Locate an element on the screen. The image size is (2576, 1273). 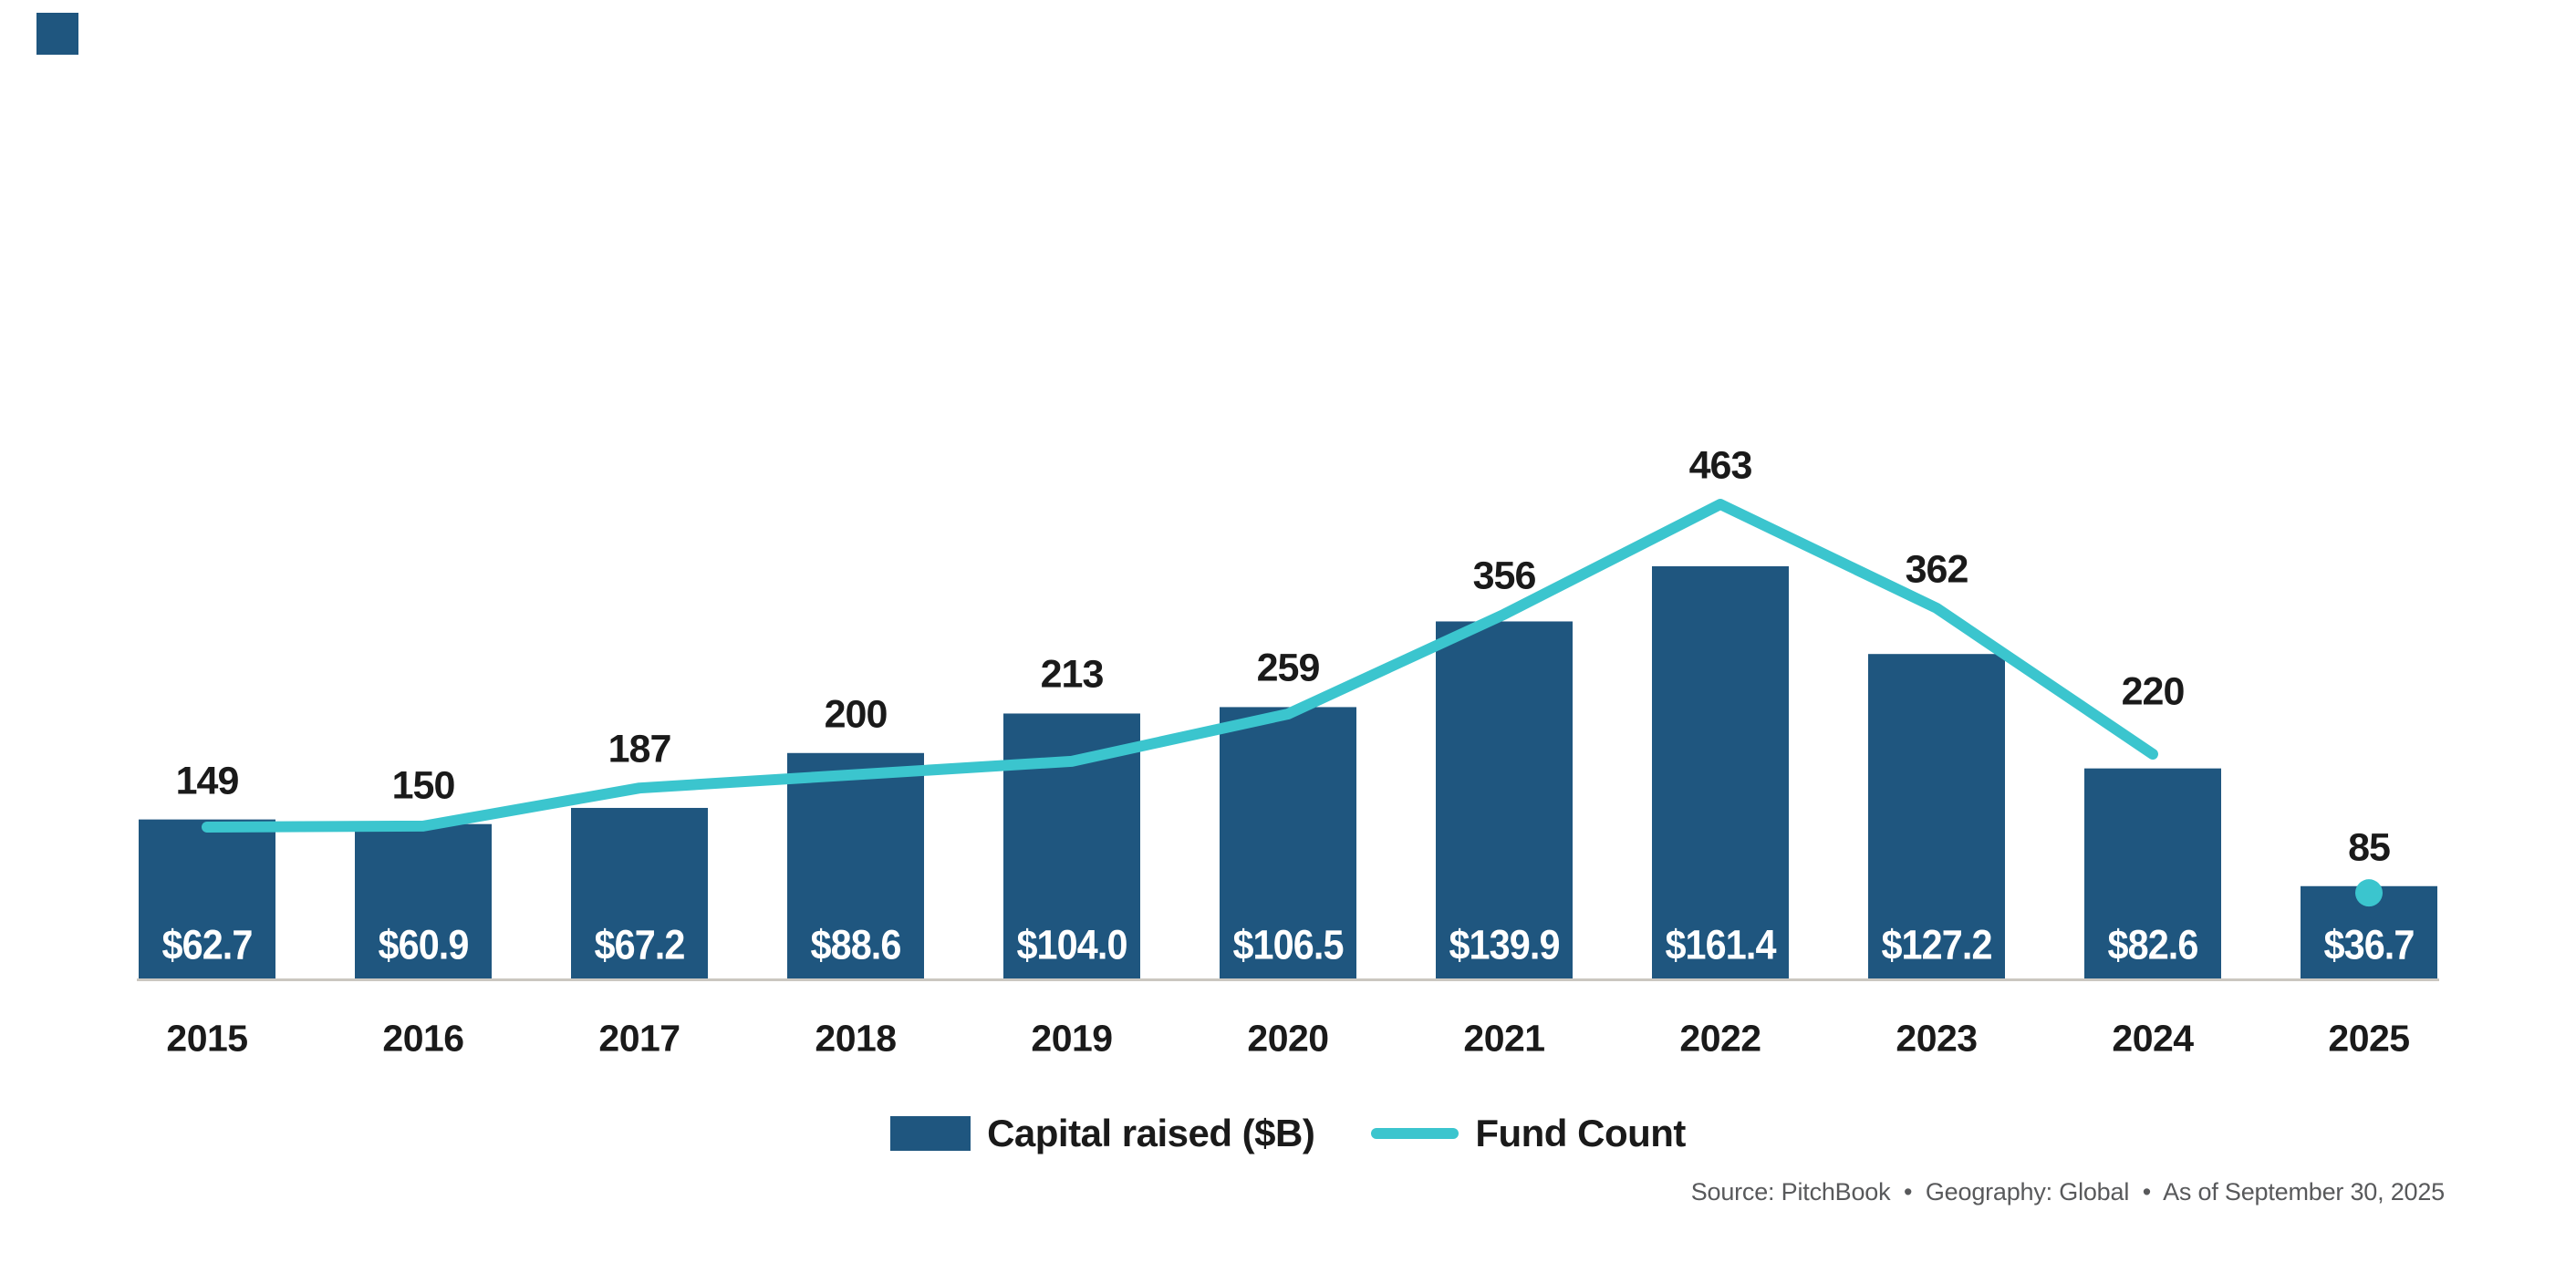
year-label-2017: 2017 is located at coordinates (639, 1038).